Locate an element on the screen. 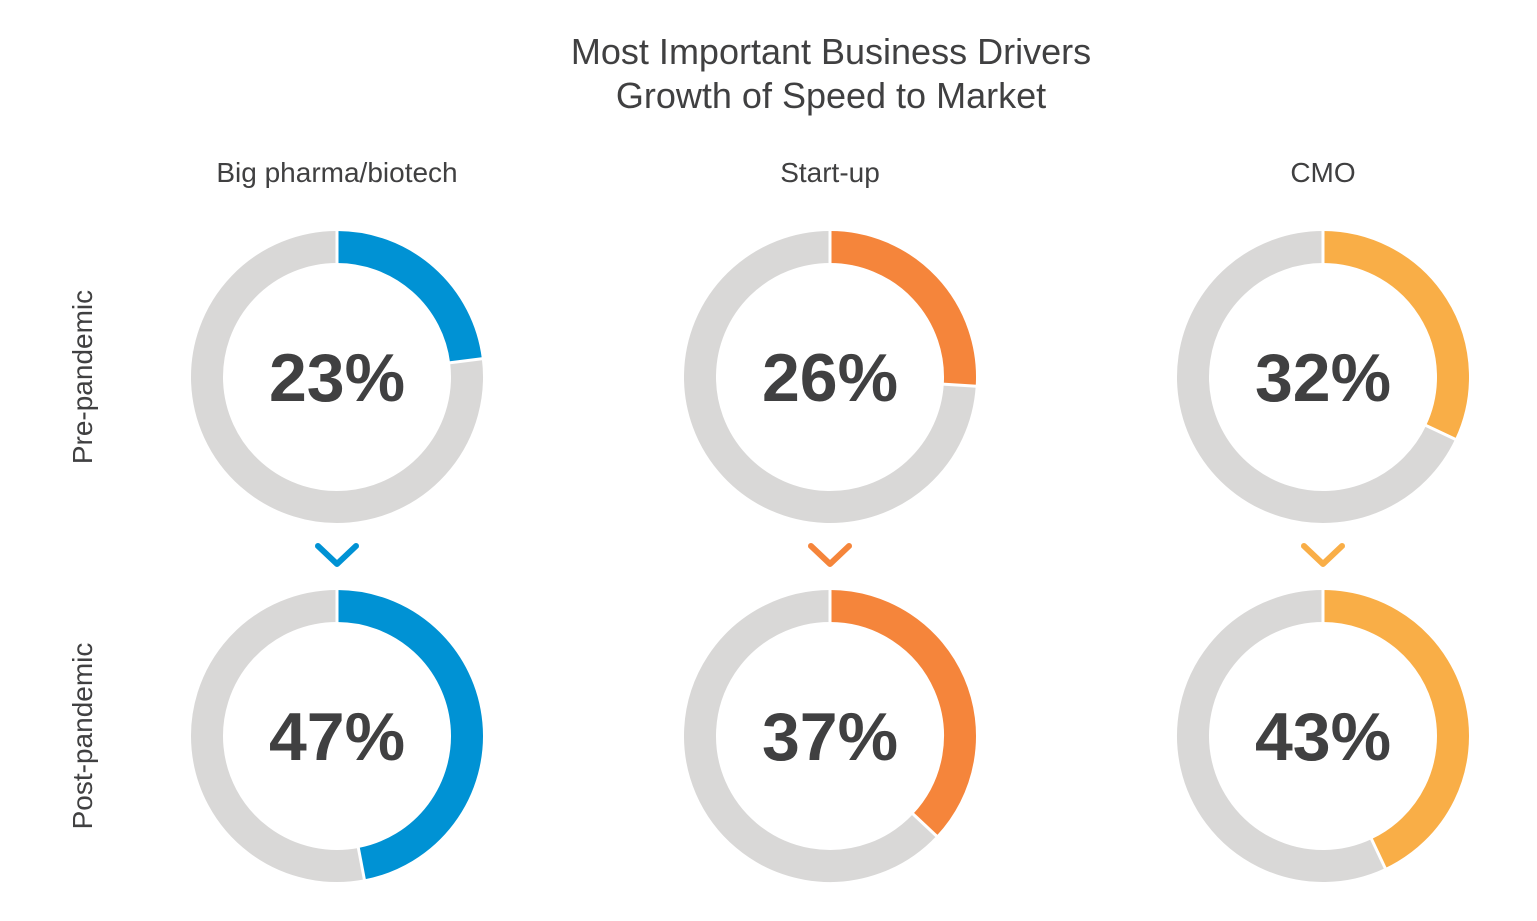 The image size is (1537, 921). row-label: Post-pandemic is located at coordinates (82, 736).